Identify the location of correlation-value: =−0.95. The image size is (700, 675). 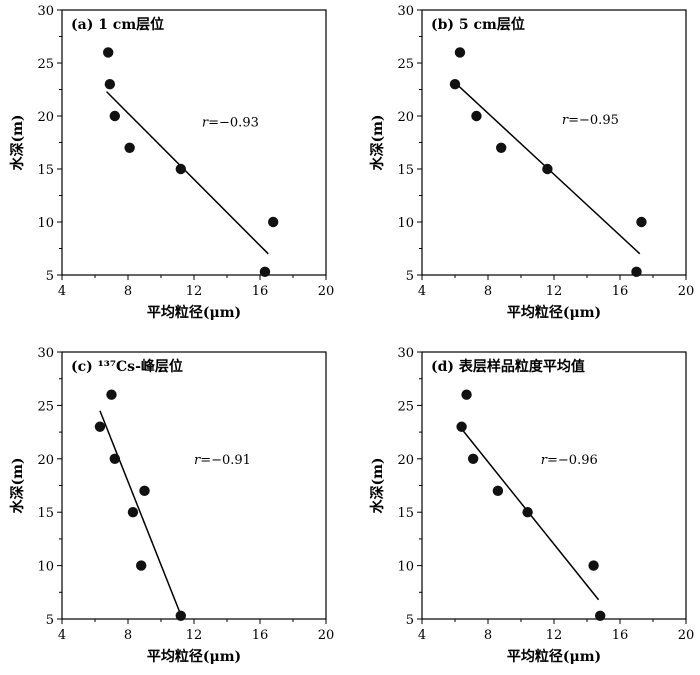
(593, 120).